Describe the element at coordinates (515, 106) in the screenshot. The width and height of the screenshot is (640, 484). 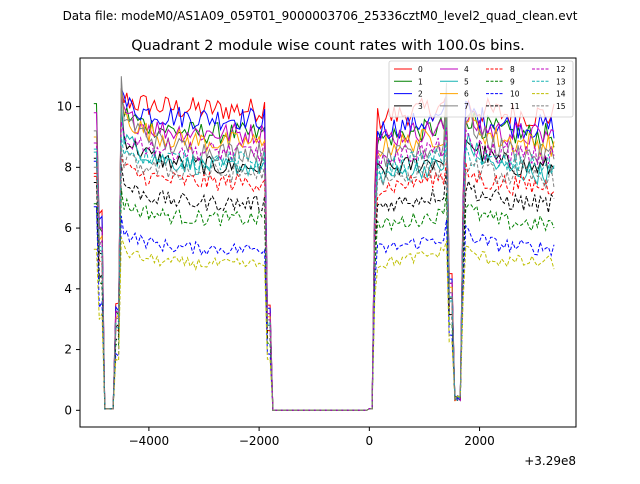
I see `legend-label-11: 11` at that location.